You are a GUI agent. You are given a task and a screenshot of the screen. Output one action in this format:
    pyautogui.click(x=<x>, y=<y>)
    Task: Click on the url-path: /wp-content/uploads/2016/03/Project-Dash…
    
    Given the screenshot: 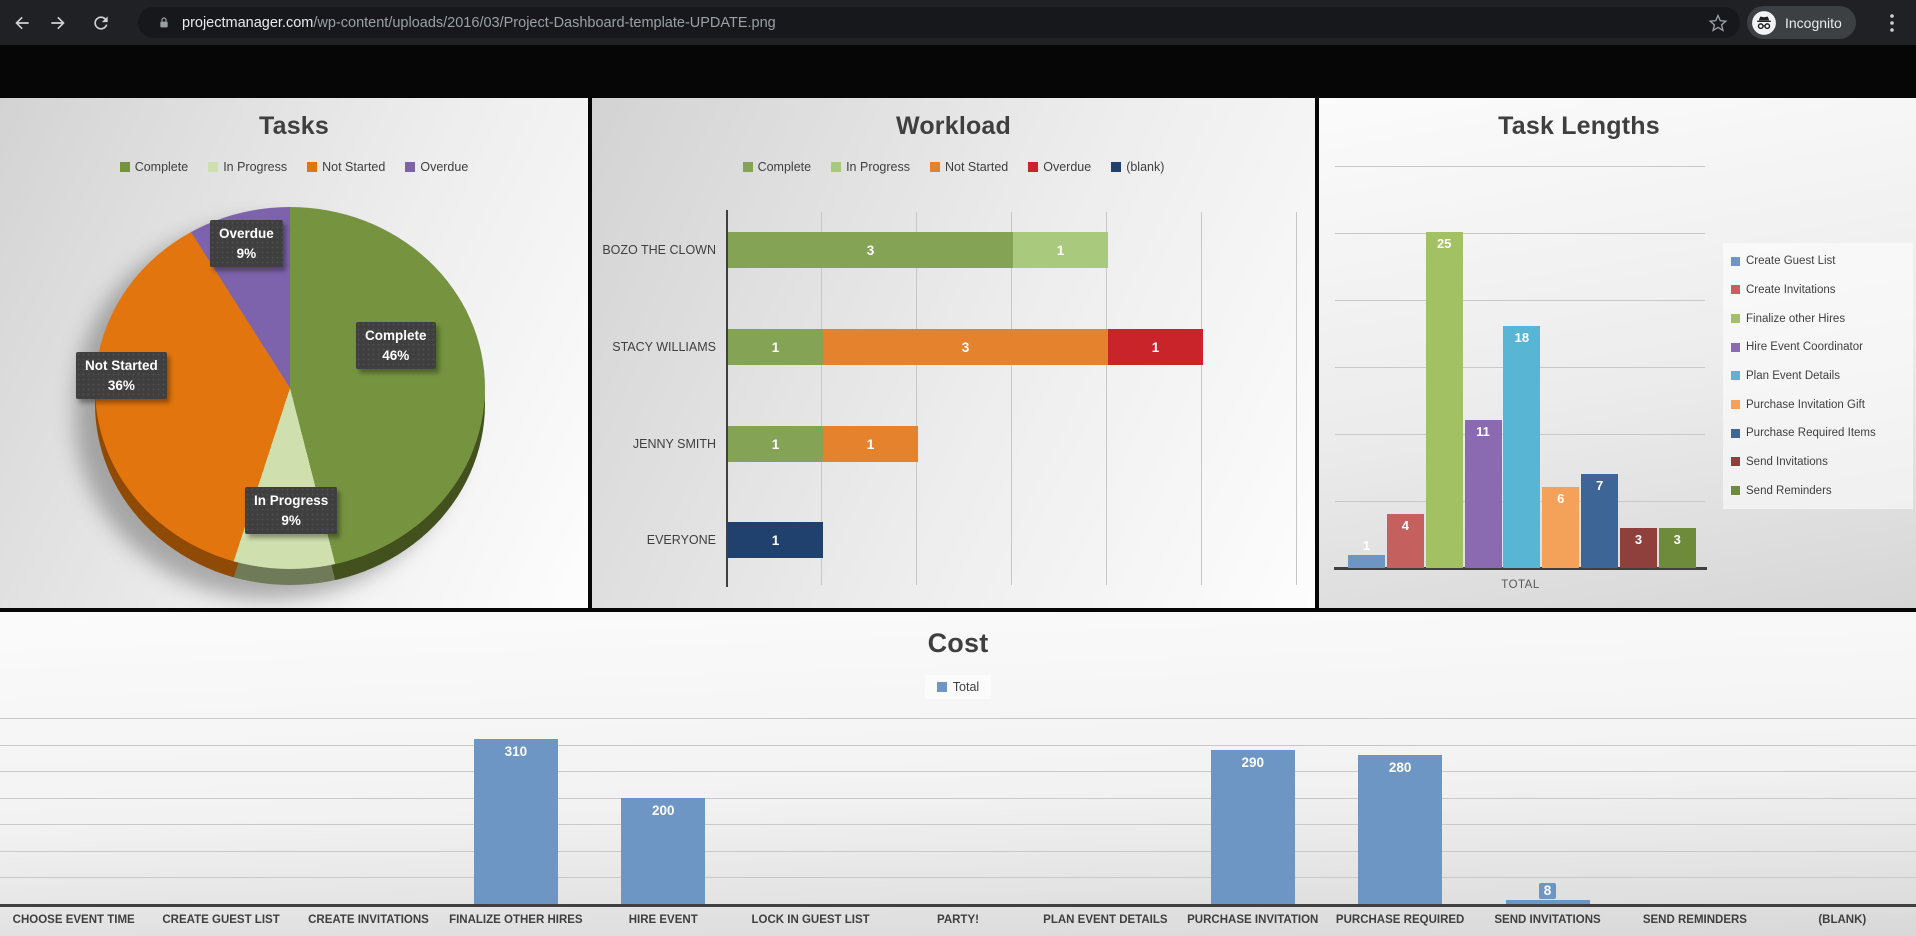 What is the action you would take?
    pyautogui.click(x=544, y=22)
    